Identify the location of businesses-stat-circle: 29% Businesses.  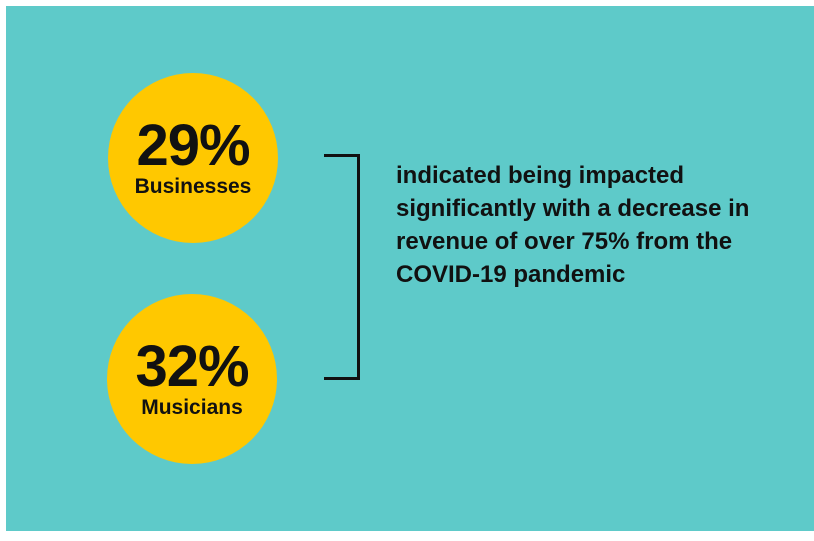
(193, 158).